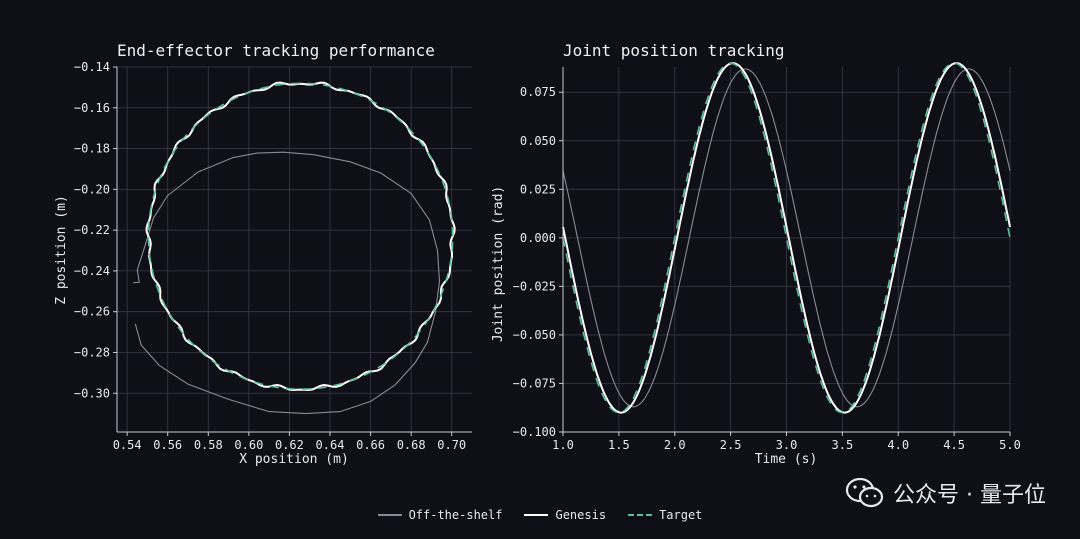 The width and height of the screenshot is (1080, 539). What do you see at coordinates (330, 445) in the screenshot?
I see `x-tick-label: 0.64` at bounding box center [330, 445].